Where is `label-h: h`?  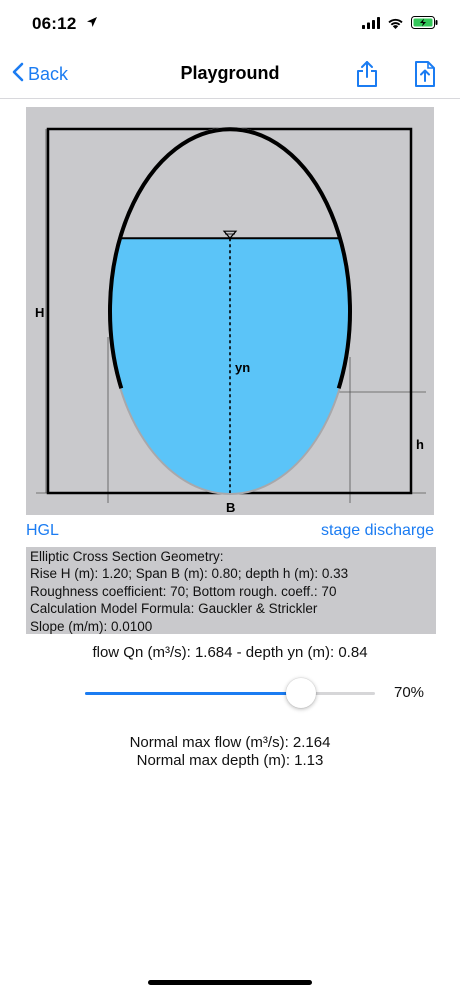
label-h: h is located at coordinates (420, 444).